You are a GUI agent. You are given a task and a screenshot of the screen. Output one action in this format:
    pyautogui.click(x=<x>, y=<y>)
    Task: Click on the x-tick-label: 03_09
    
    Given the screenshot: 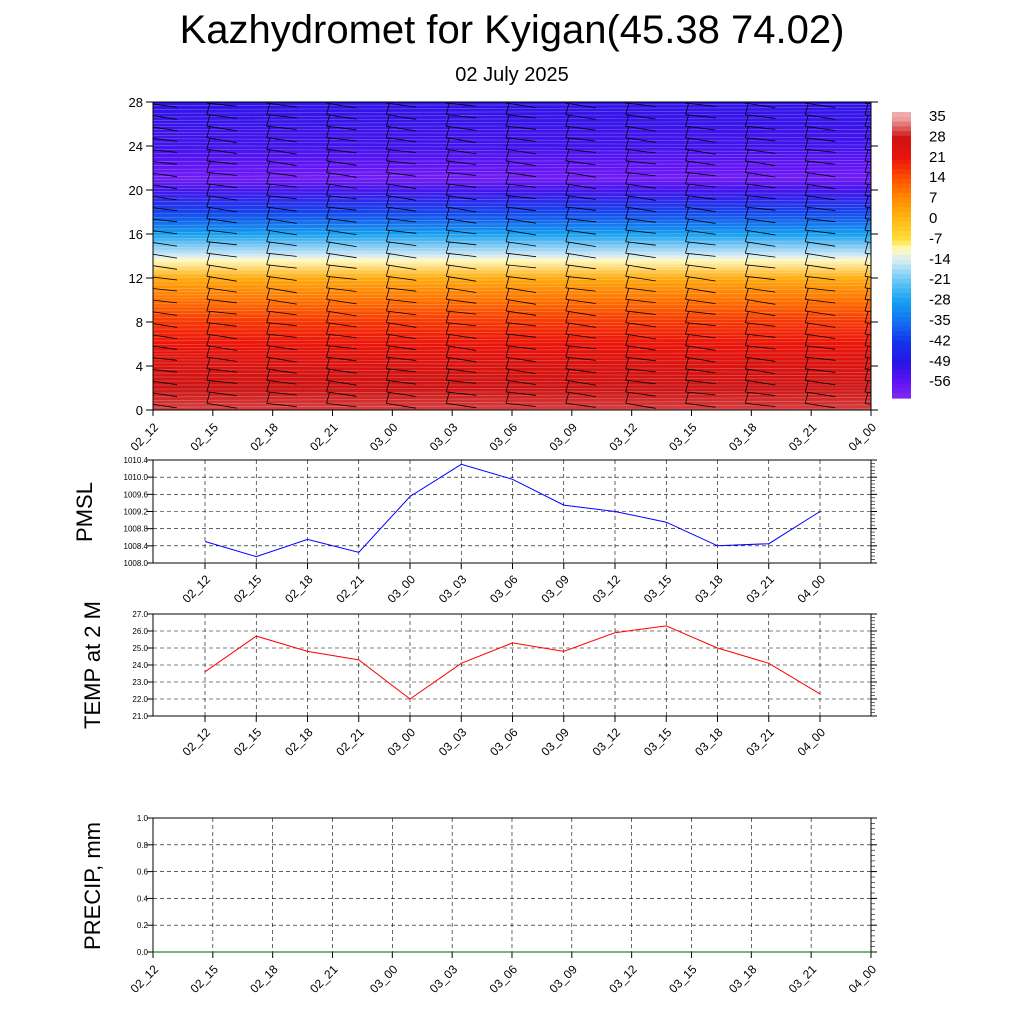 What is the action you would take?
    pyautogui.click(x=555, y=742)
    